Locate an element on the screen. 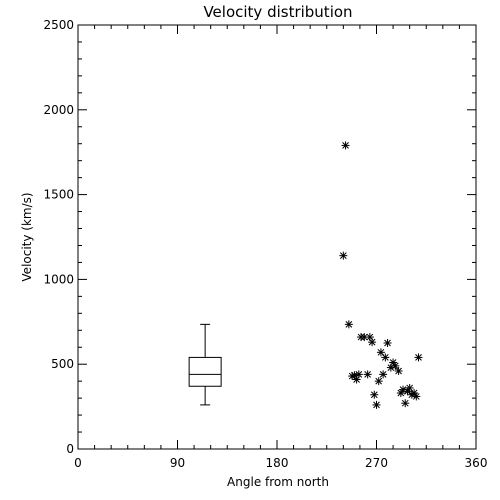 Image resolution: width=500 pixels, height=500 pixels. x-tick-label: 90 is located at coordinates (177, 463).